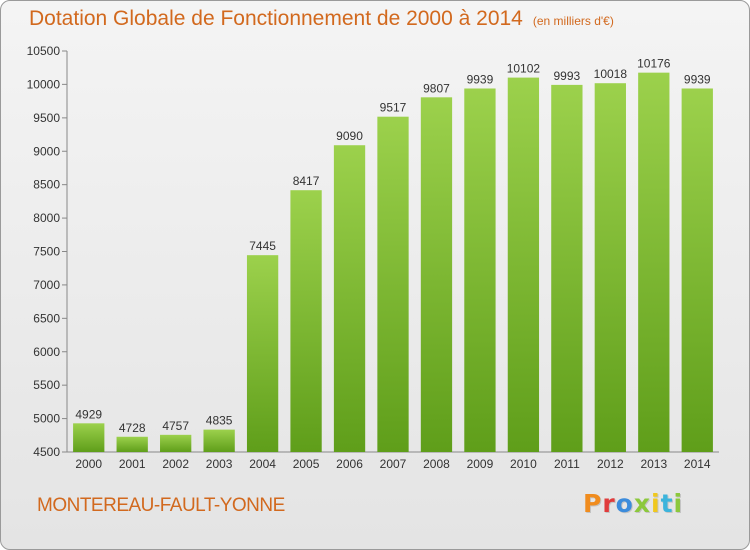  Describe the element at coordinates (262, 464) in the screenshot. I see `x-tick-label: 2004` at that location.